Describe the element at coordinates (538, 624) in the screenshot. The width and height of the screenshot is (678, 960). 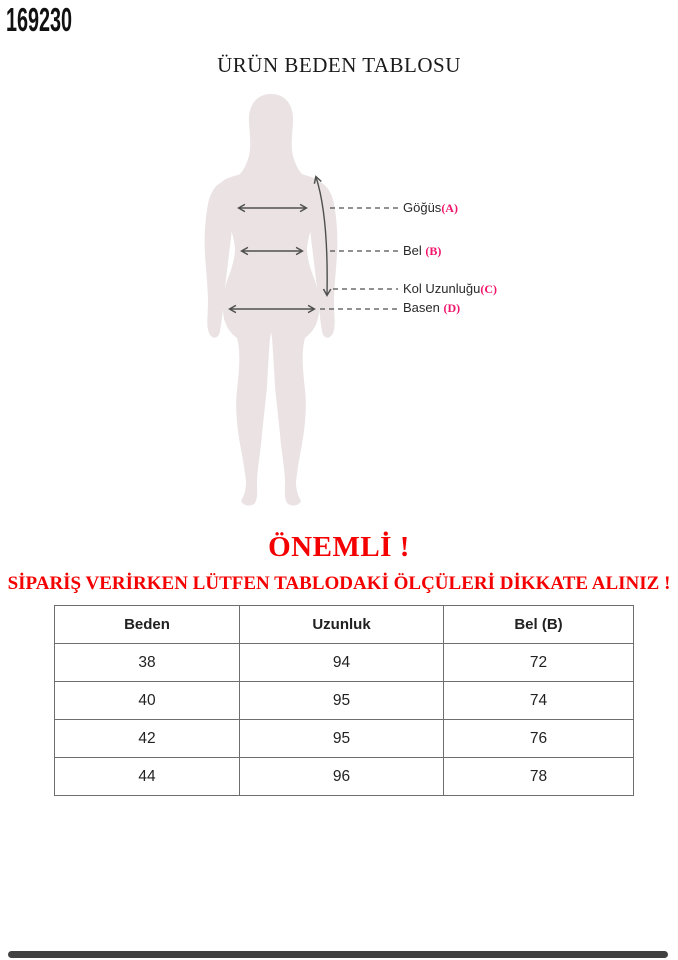
I see `header-bel: Bel (B)` at that location.